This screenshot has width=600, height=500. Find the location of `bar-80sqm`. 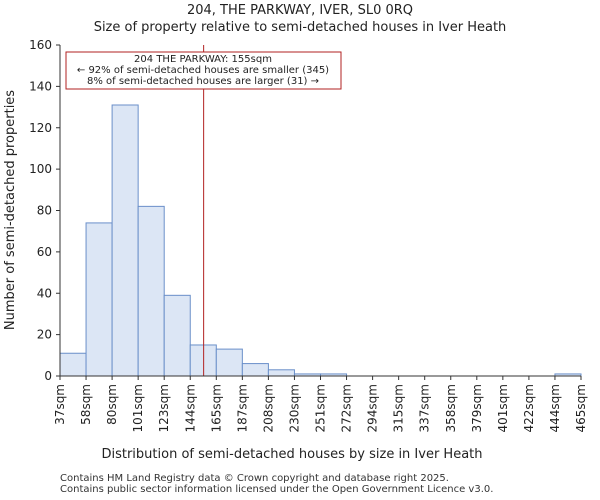

bar-80sqm is located at coordinates (125, 240).